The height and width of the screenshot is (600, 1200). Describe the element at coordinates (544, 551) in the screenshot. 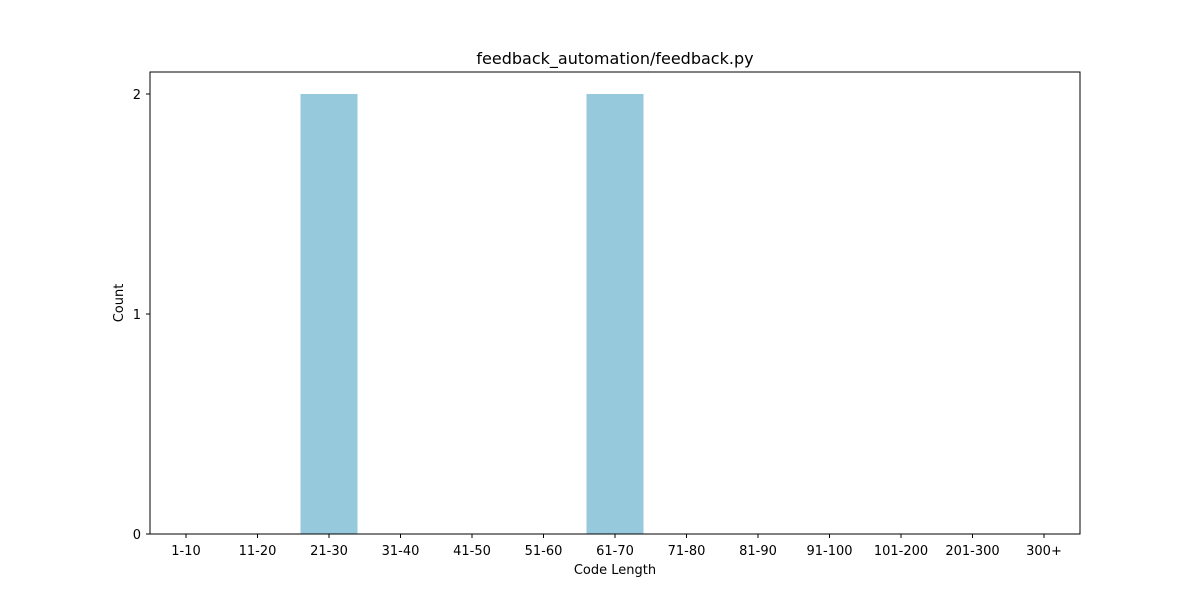

I see `x-tick-label: 51-60` at that location.